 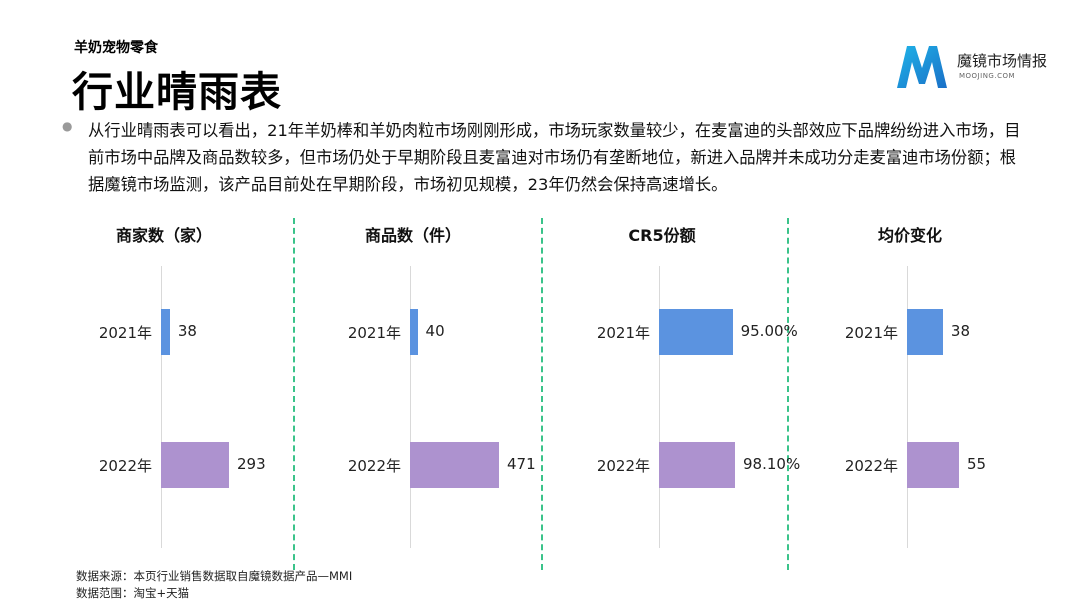 What do you see at coordinates (214, 585) in the screenshot?
I see `footer: 数据来源：本页行业销售数据取自魔镜数据产品—MMI 数据范围：淘宝+天猫` at bounding box center [214, 585].